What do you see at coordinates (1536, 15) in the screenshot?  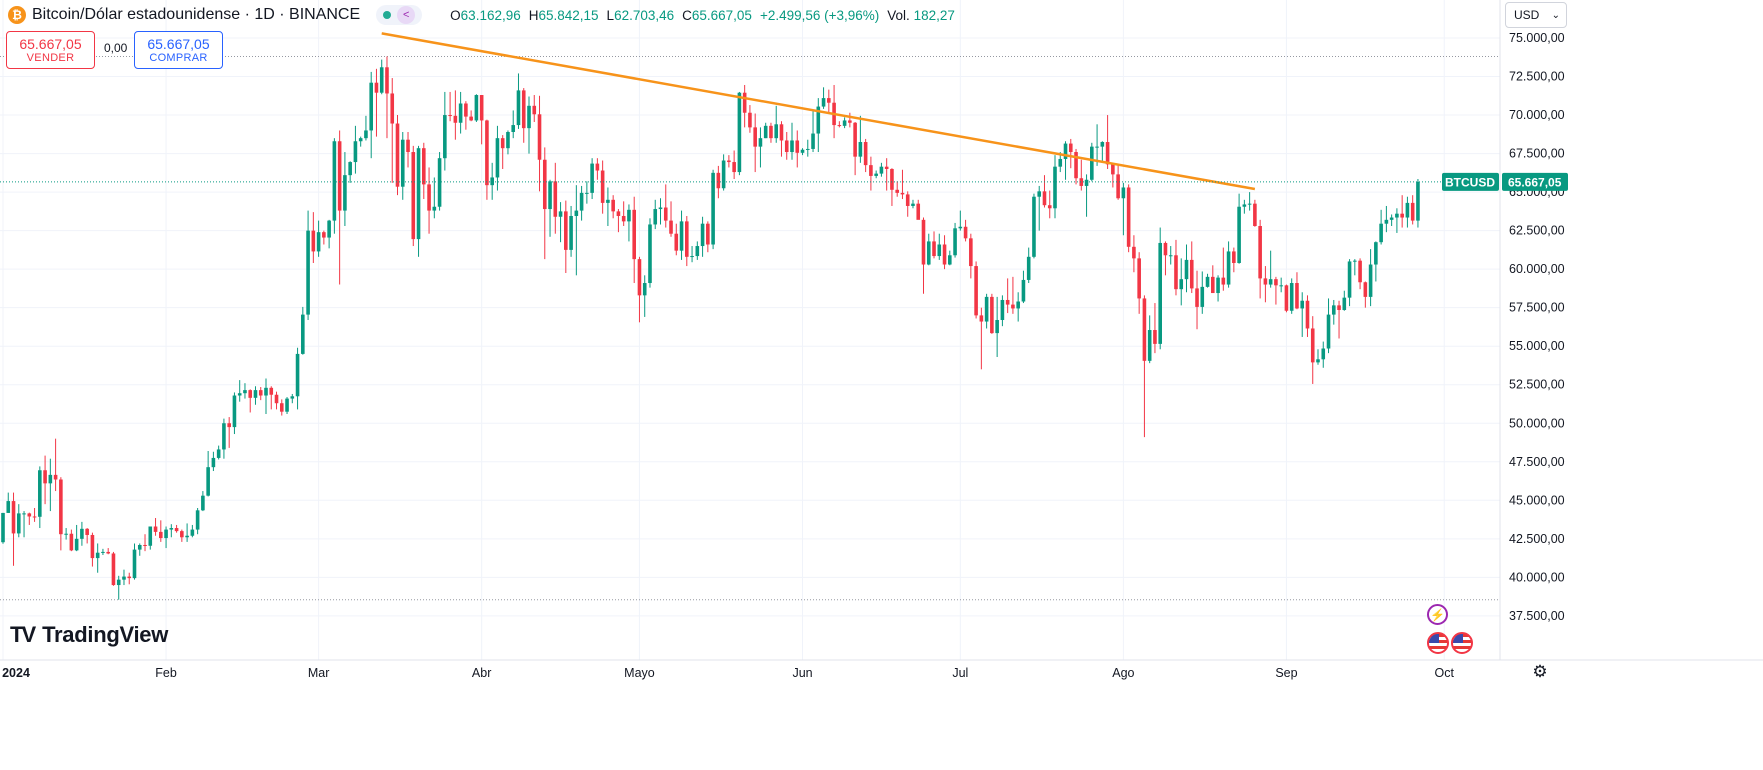 I see `currency-select: USD ⌄` at bounding box center [1536, 15].